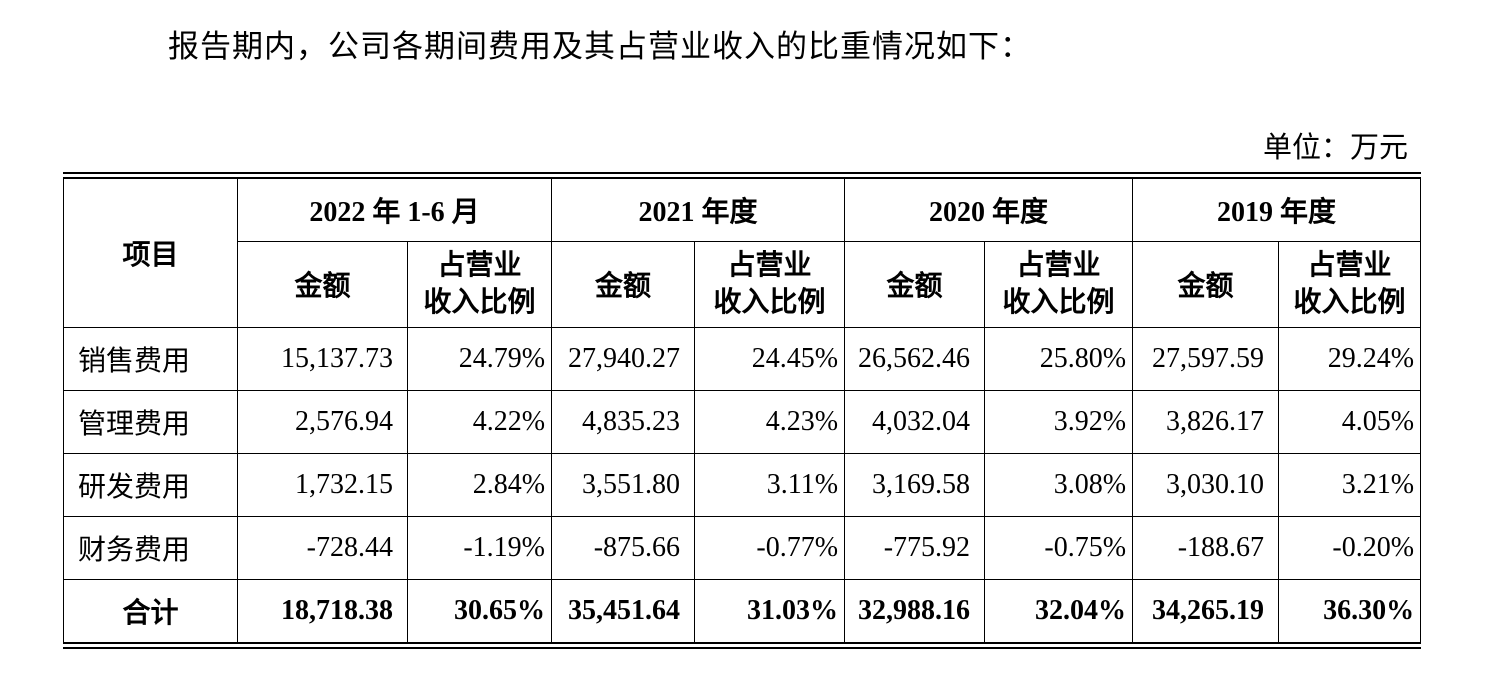  I want to click on cell-amount: 32,988.16, so click(915, 612).